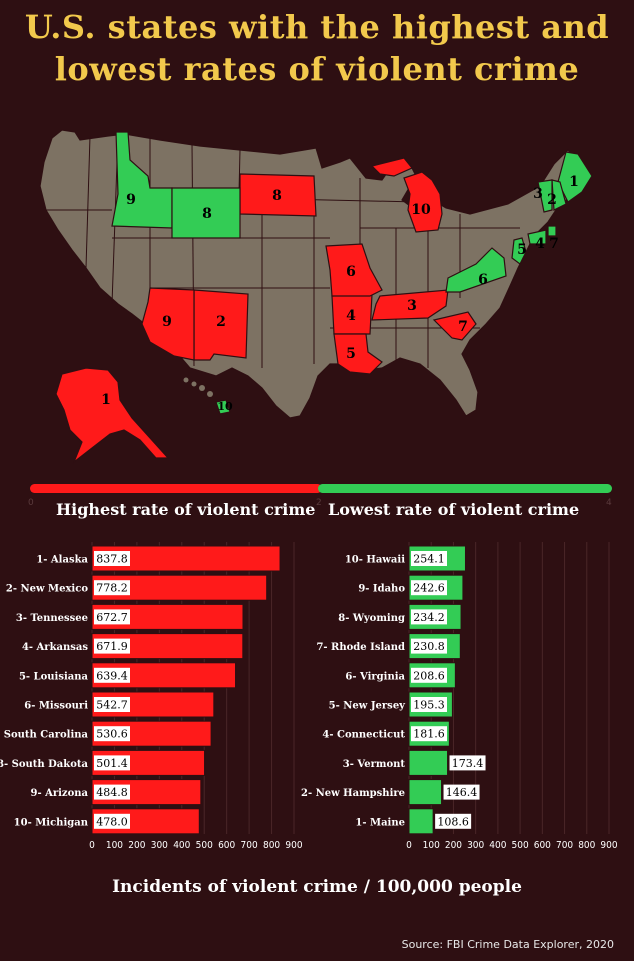  Describe the element at coordinates (554, 244) in the screenshot. I see `rank-label-rhode-island: 7` at that location.